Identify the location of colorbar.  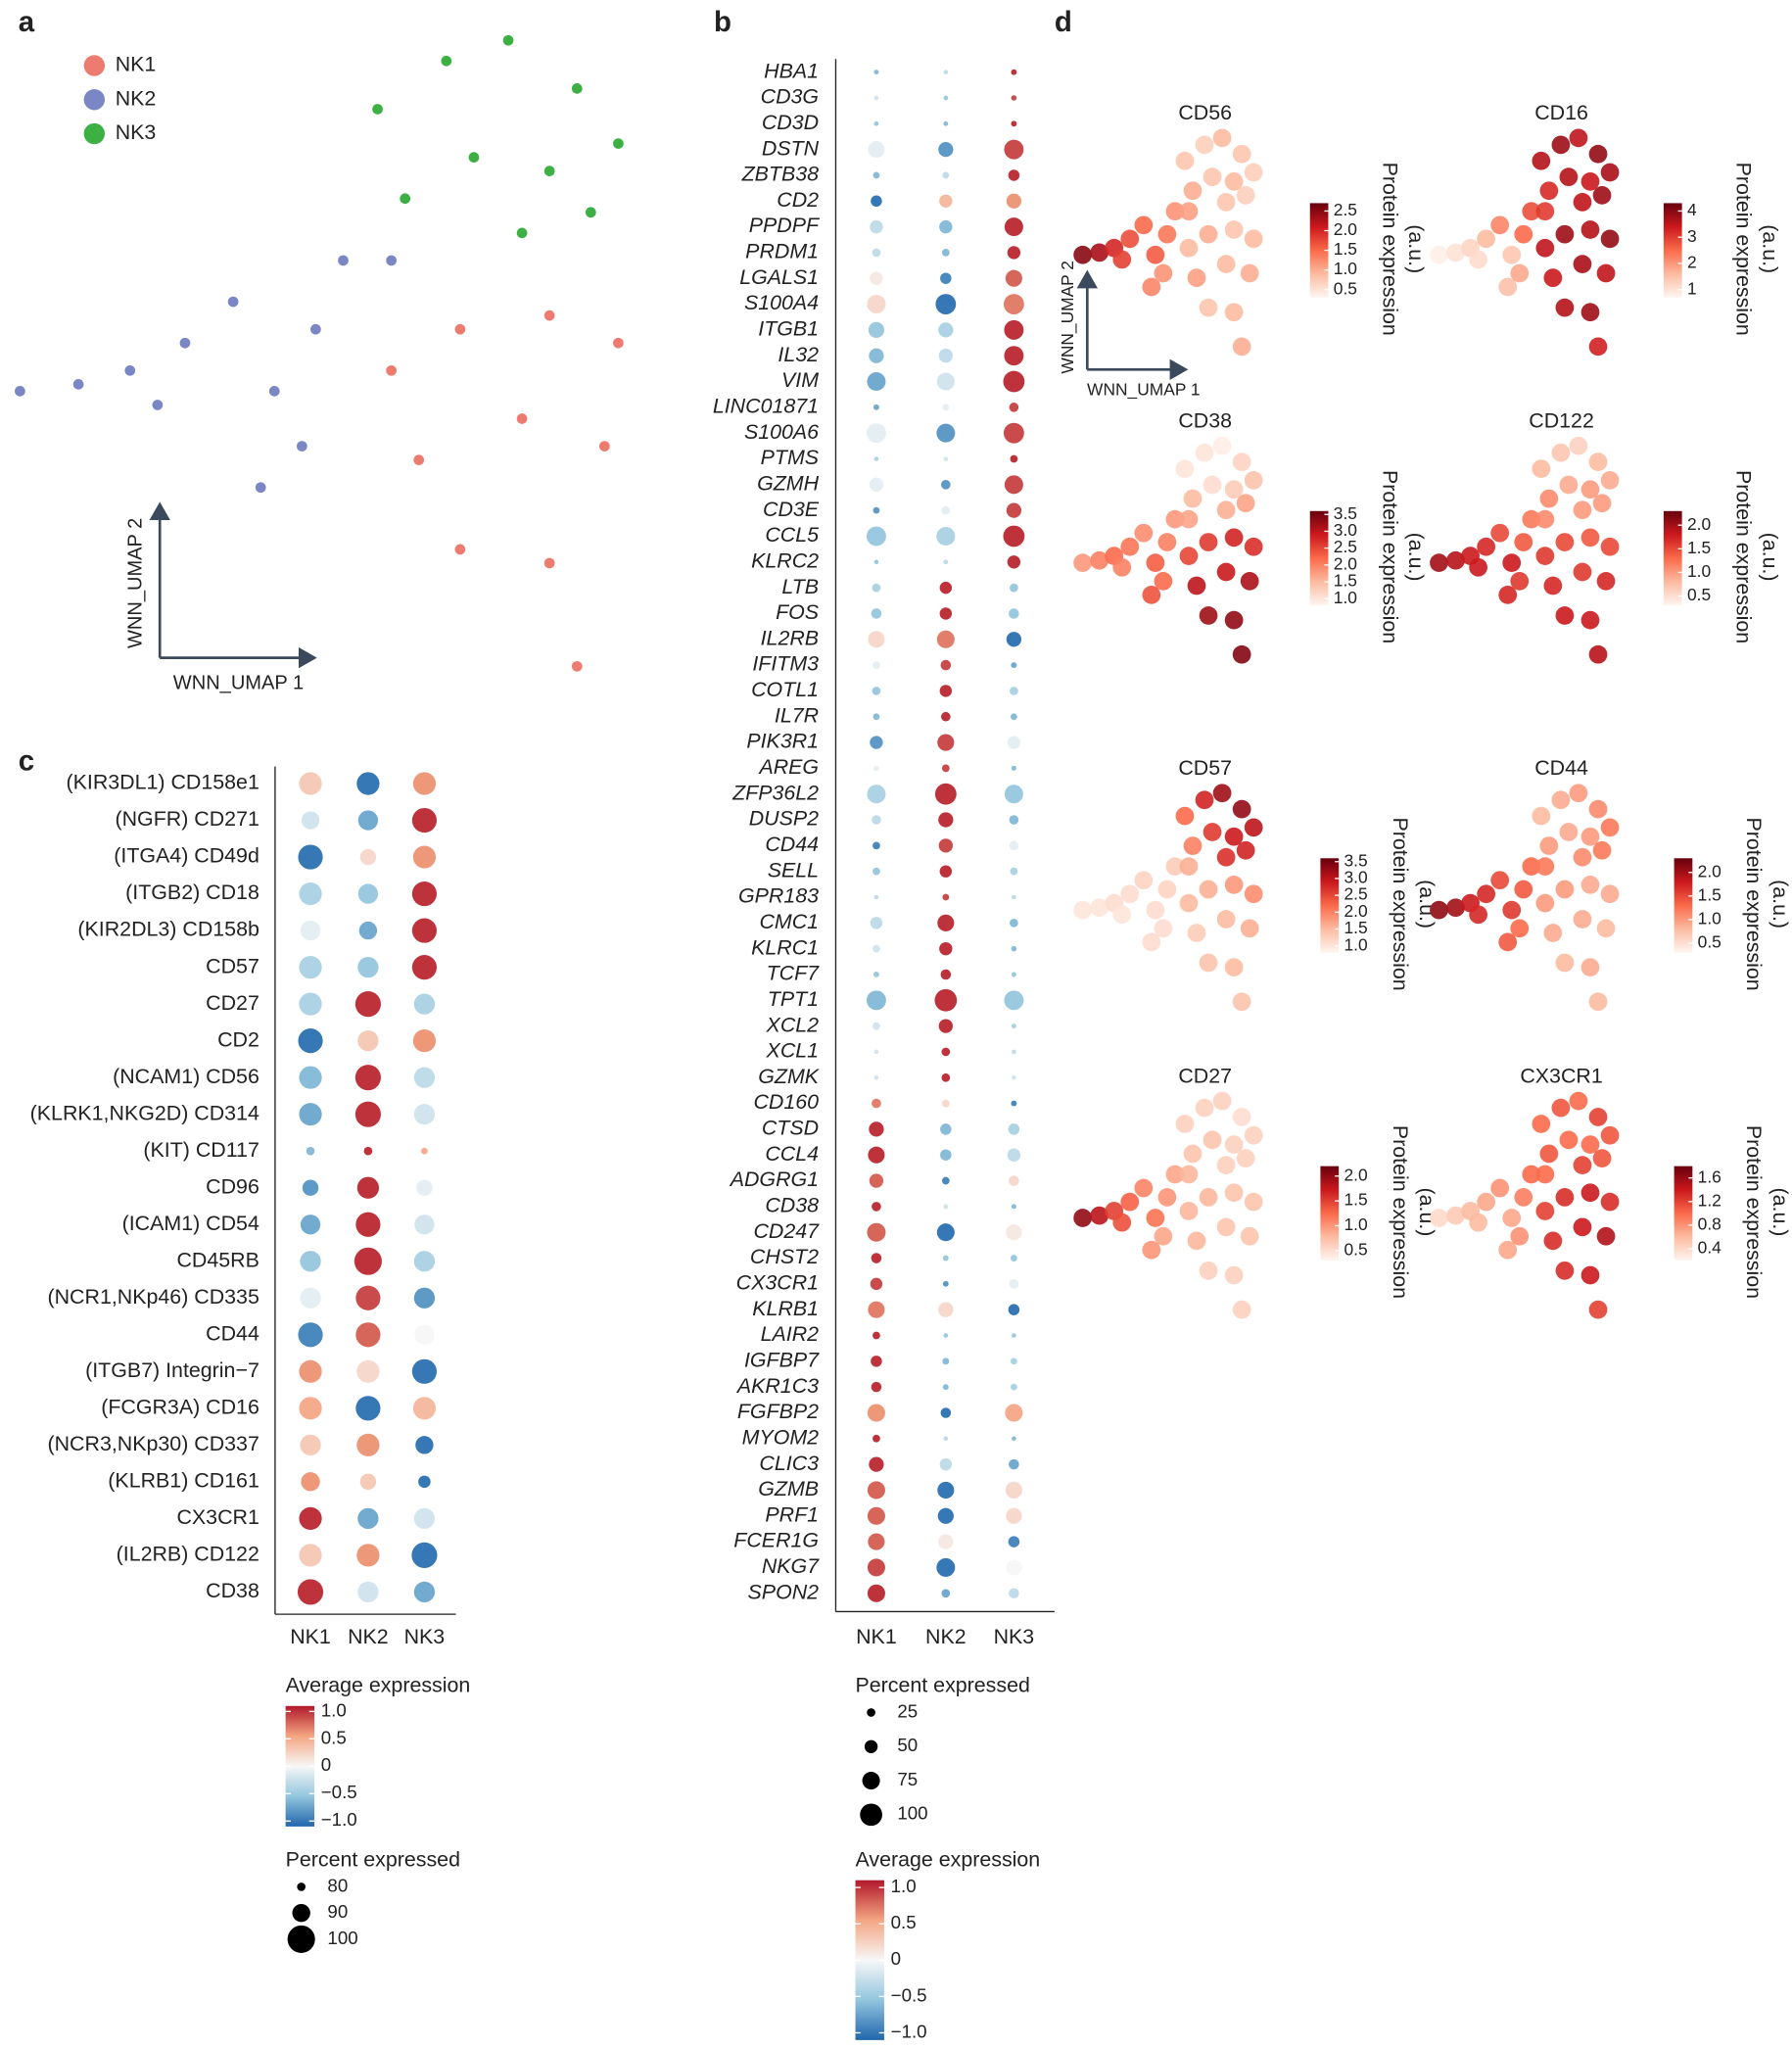
(1683, 1213).